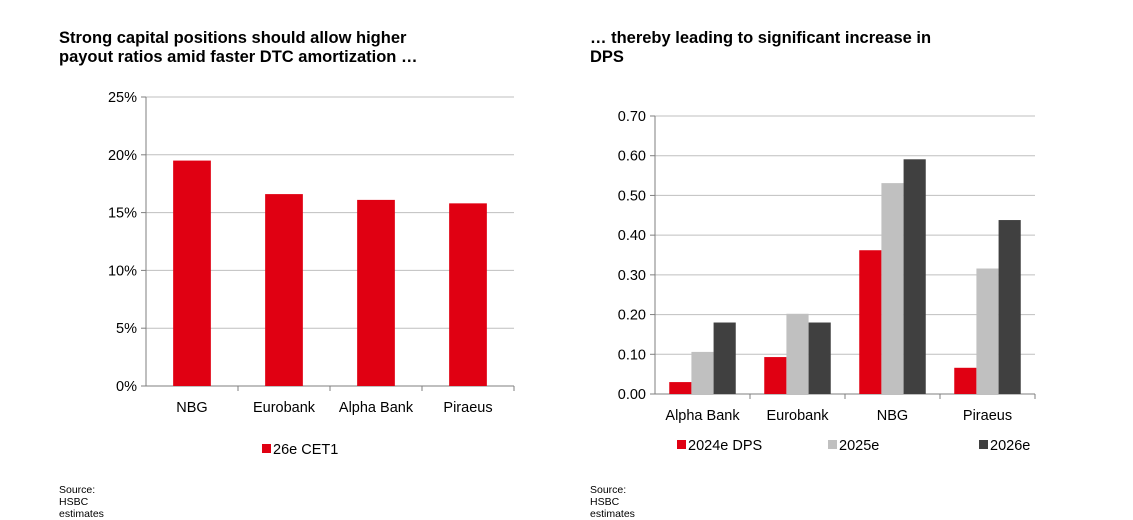  Describe the element at coordinates (284, 290) in the screenshot. I see `bar-26e-cet1-eurobank` at that location.